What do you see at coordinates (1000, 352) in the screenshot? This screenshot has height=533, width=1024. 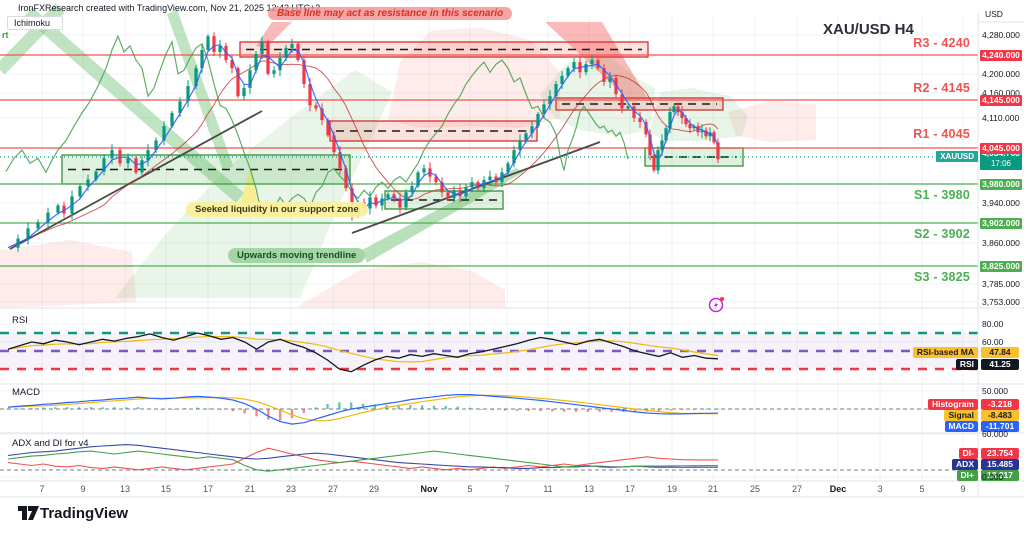 I see `rsi-ma-value: 47.84` at bounding box center [1000, 352].